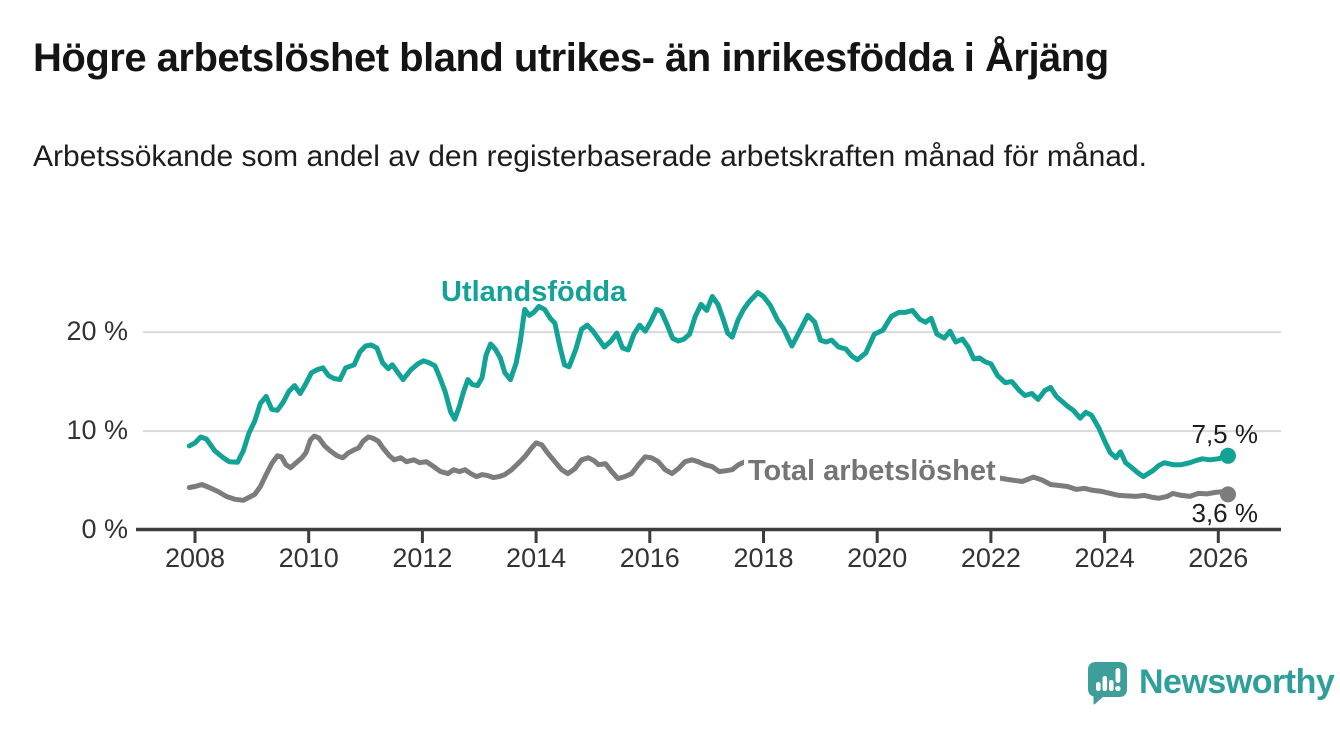 This screenshot has height=734, width=1340. I want to click on x-axis-label: 2008, so click(195, 558).